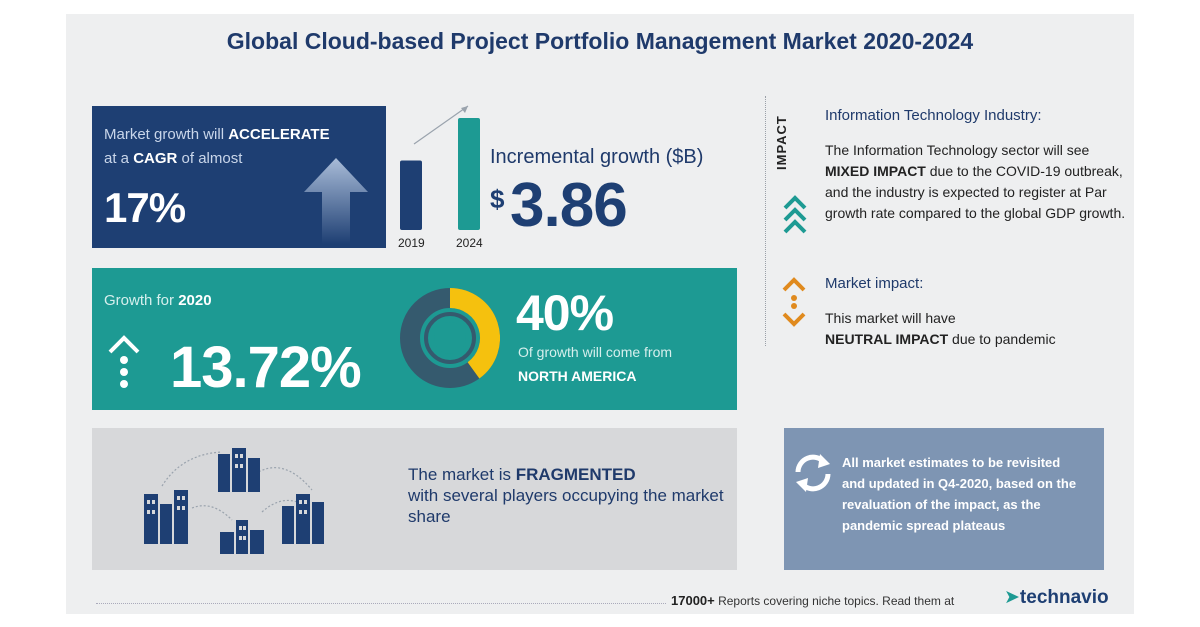  Describe the element at coordinates (124, 361) in the screenshot. I see `growth-signal-icon` at that location.